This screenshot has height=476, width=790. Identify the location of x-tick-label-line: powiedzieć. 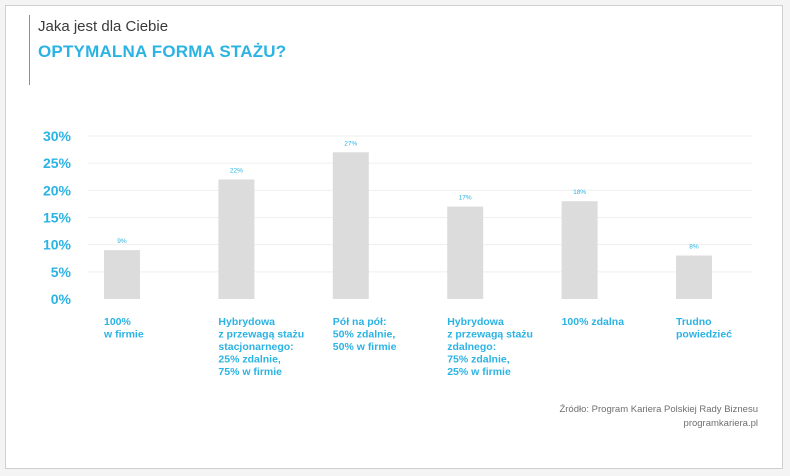
(704, 335).